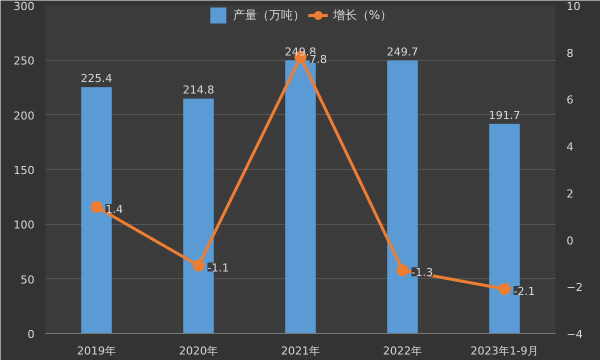  What do you see at coordinates (24, 6) in the screenshot?
I see `y-tick-label: 300` at bounding box center [24, 6].